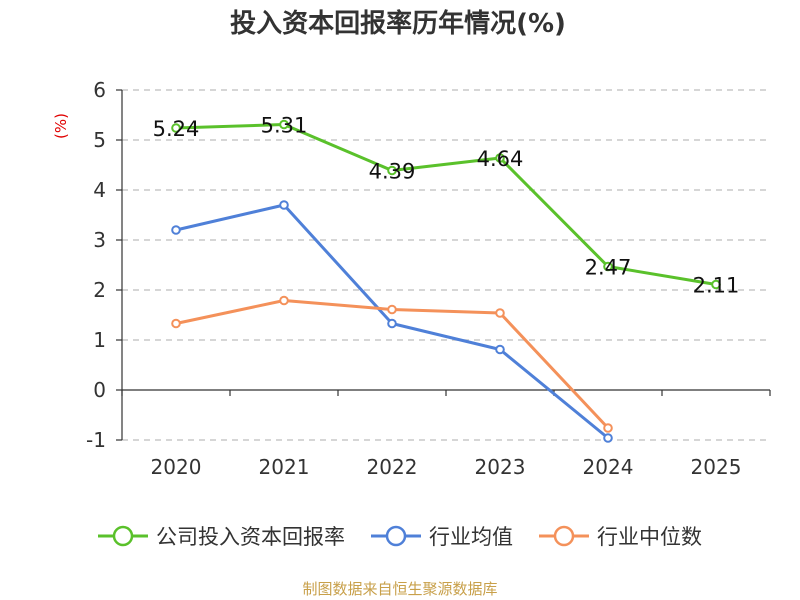  I want to click on y-tick-label: 1, so click(99, 340).